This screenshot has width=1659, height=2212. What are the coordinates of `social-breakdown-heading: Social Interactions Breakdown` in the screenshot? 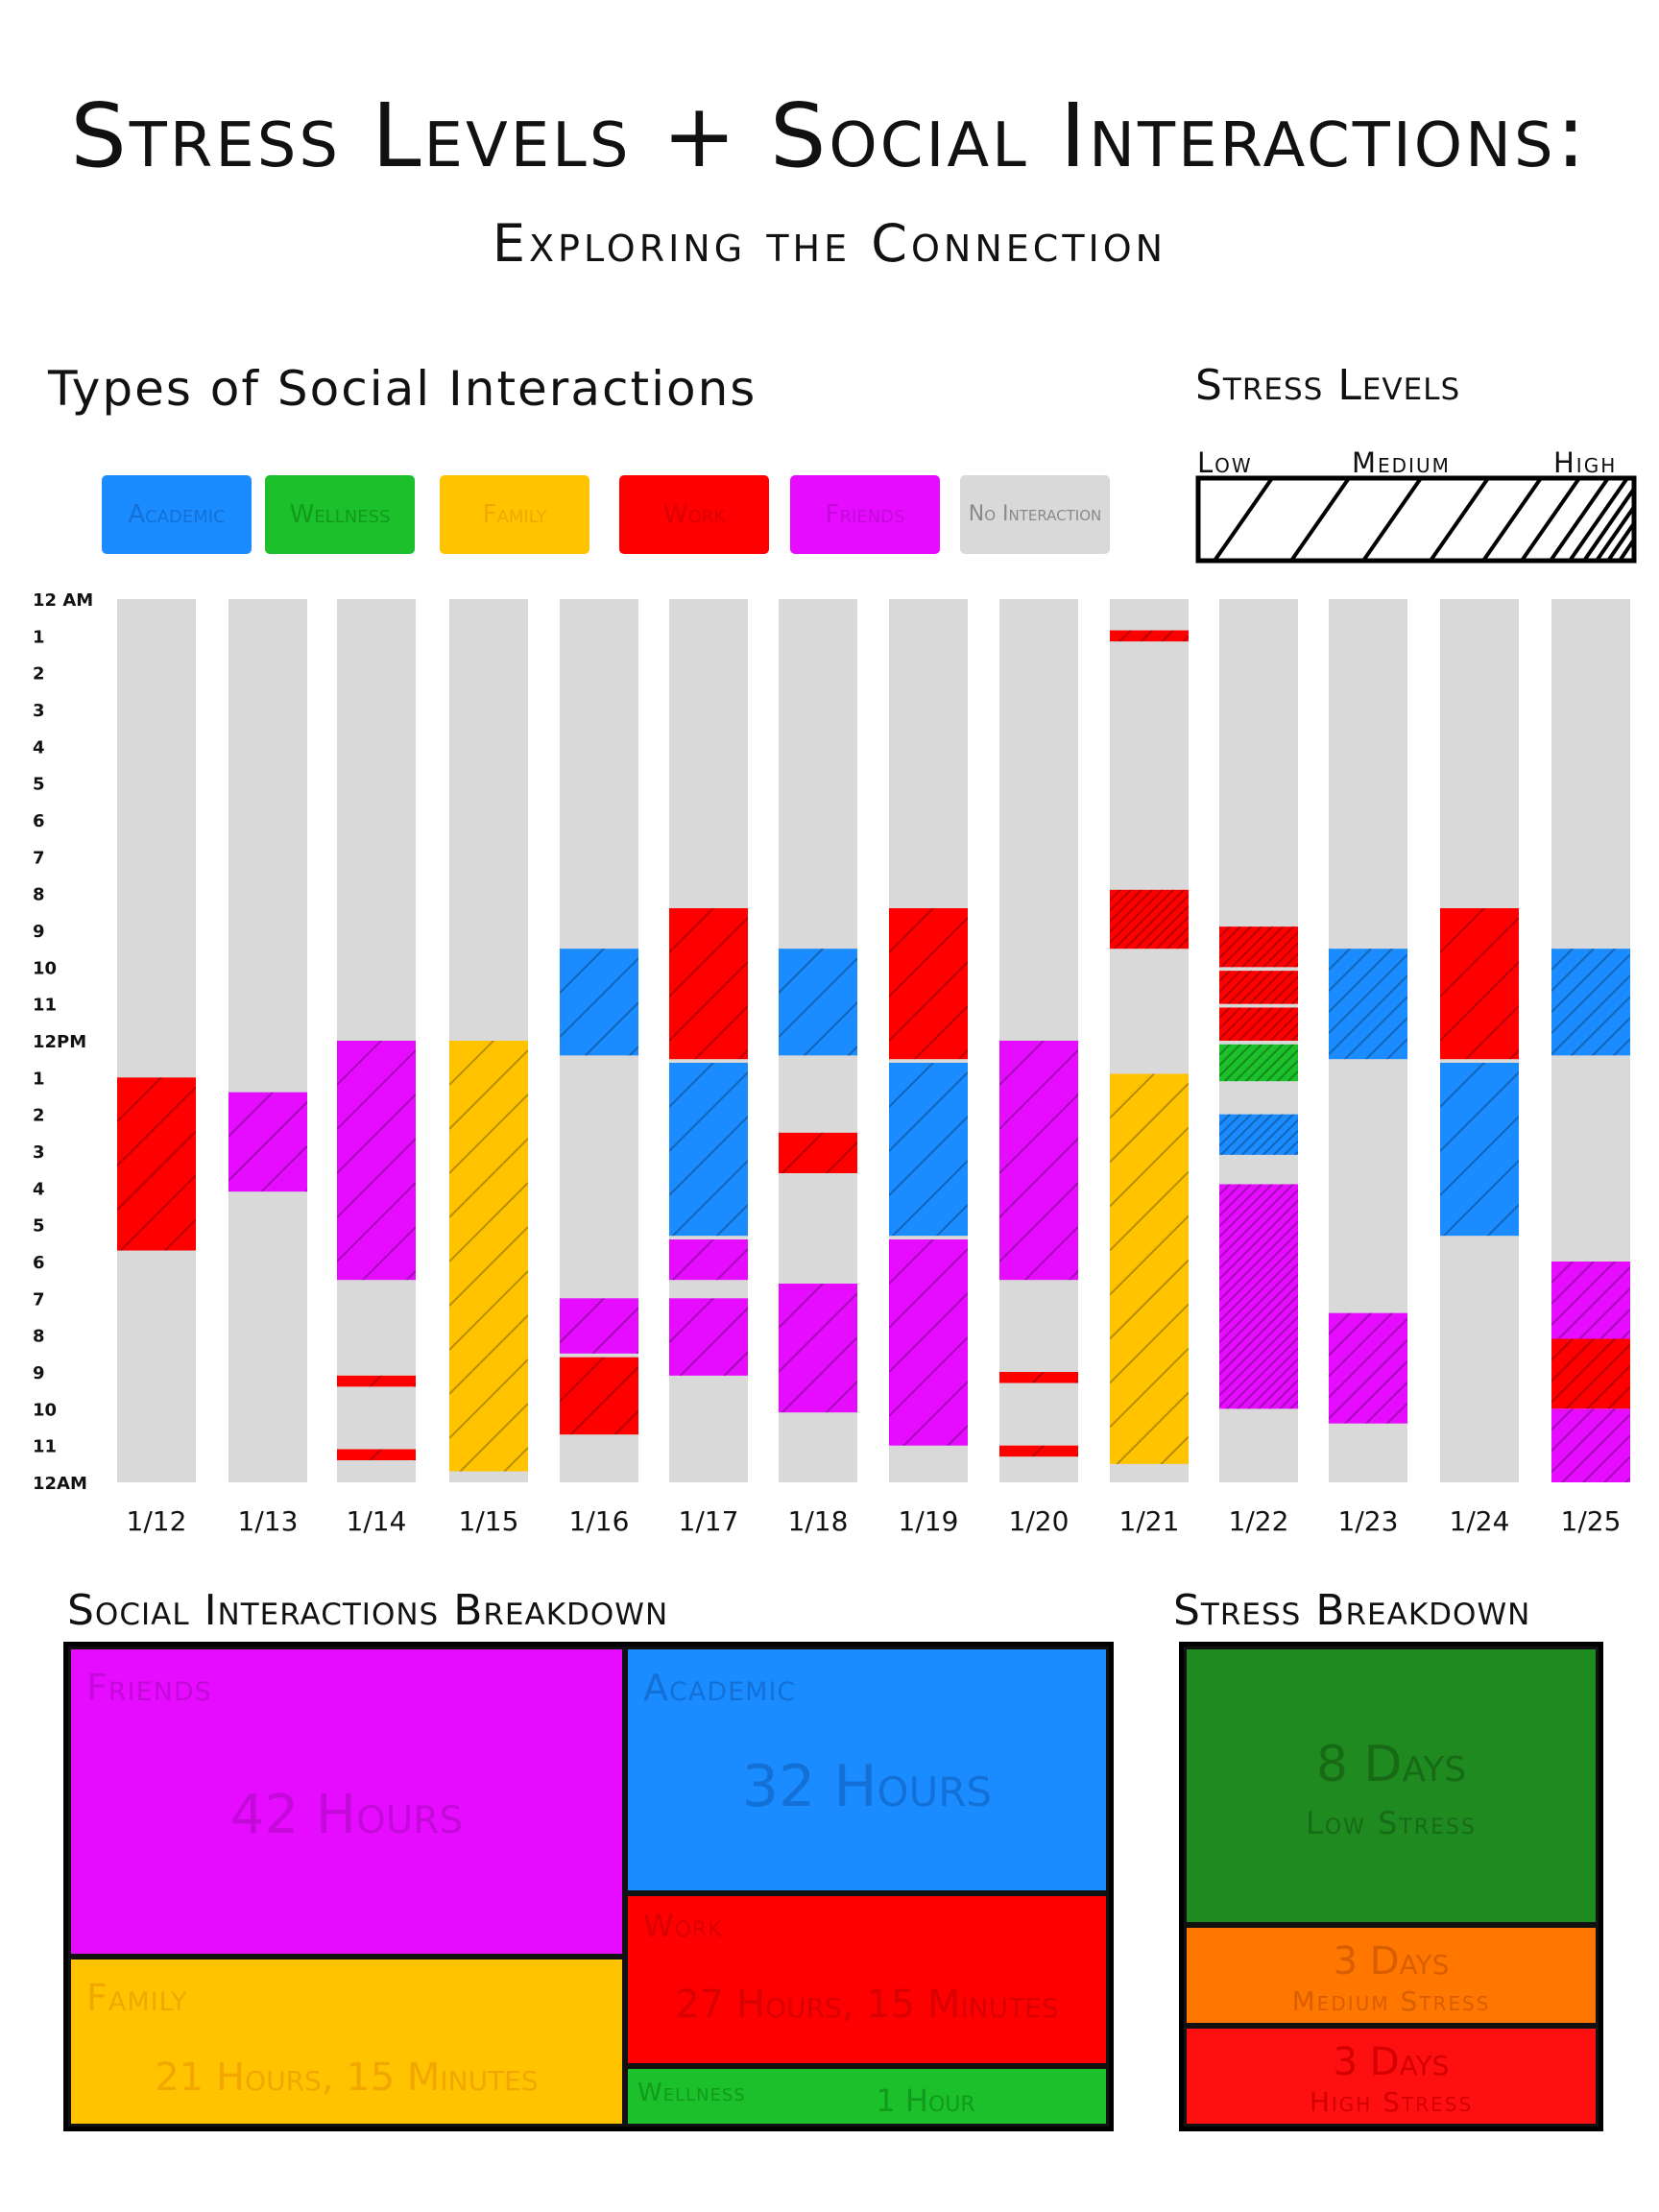 It's located at (368, 1610).